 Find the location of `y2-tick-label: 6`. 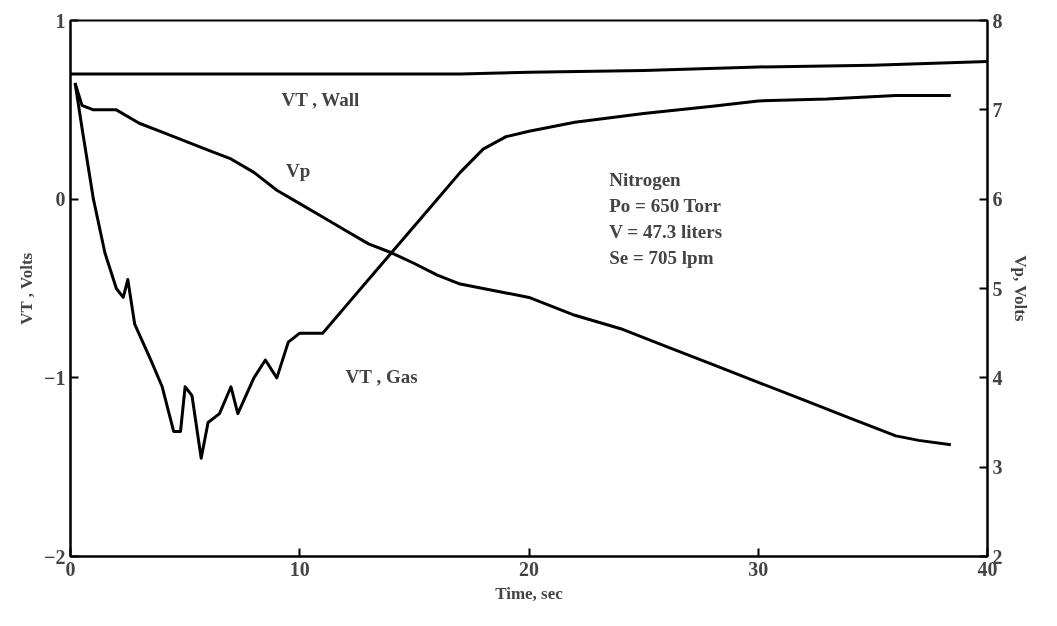

y2-tick-label: 6 is located at coordinates (997, 199).